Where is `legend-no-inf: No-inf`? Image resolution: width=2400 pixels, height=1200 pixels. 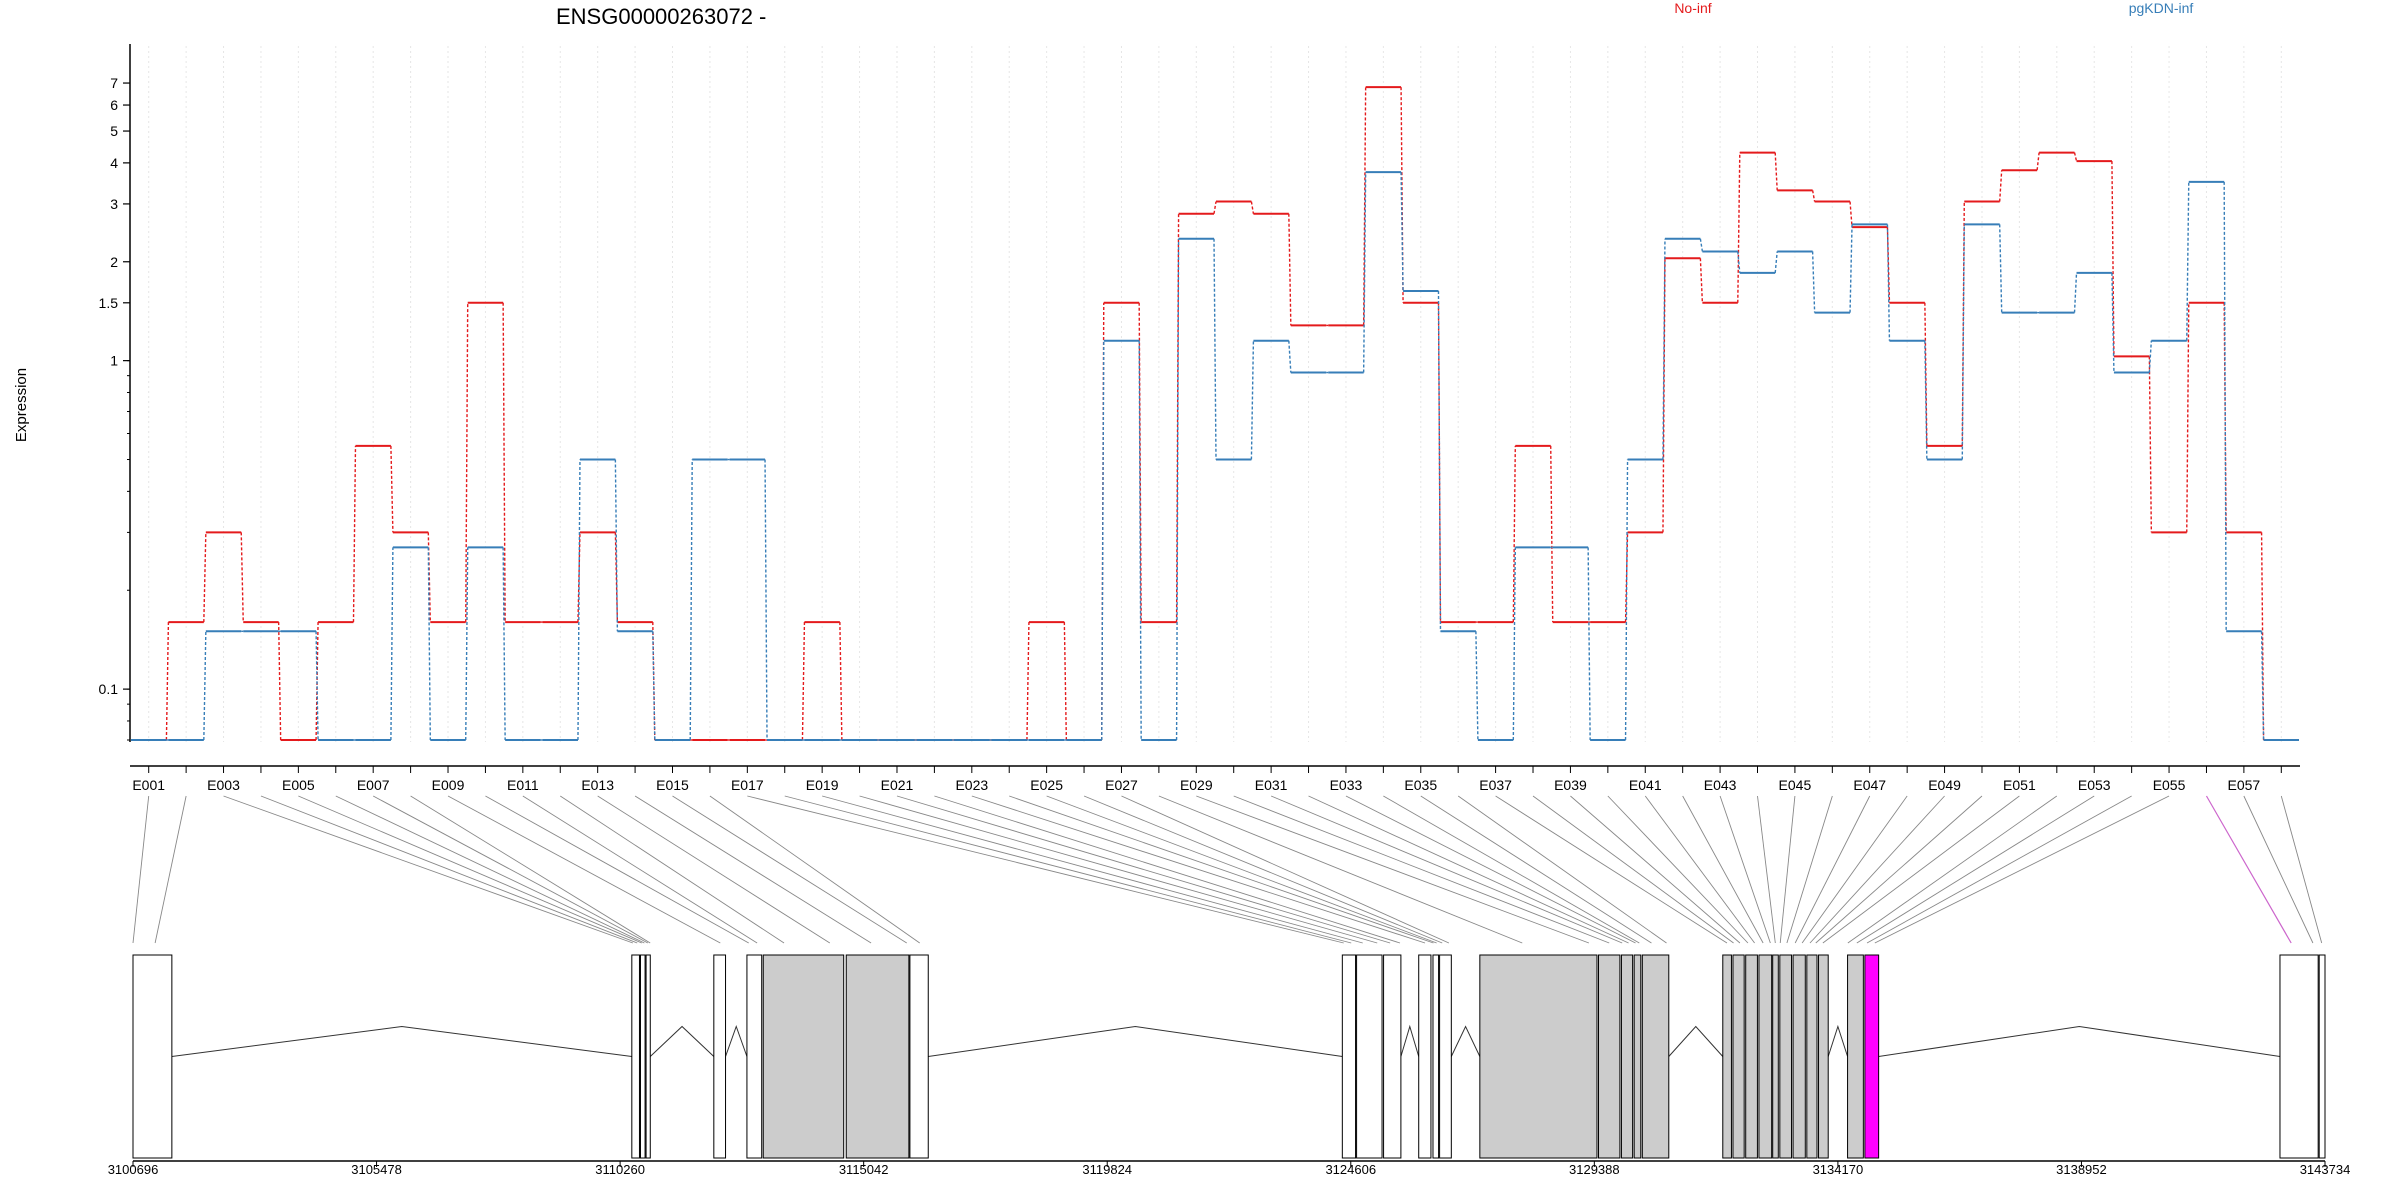 legend-no-inf: No-inf is located at coordinates (1692, 8).